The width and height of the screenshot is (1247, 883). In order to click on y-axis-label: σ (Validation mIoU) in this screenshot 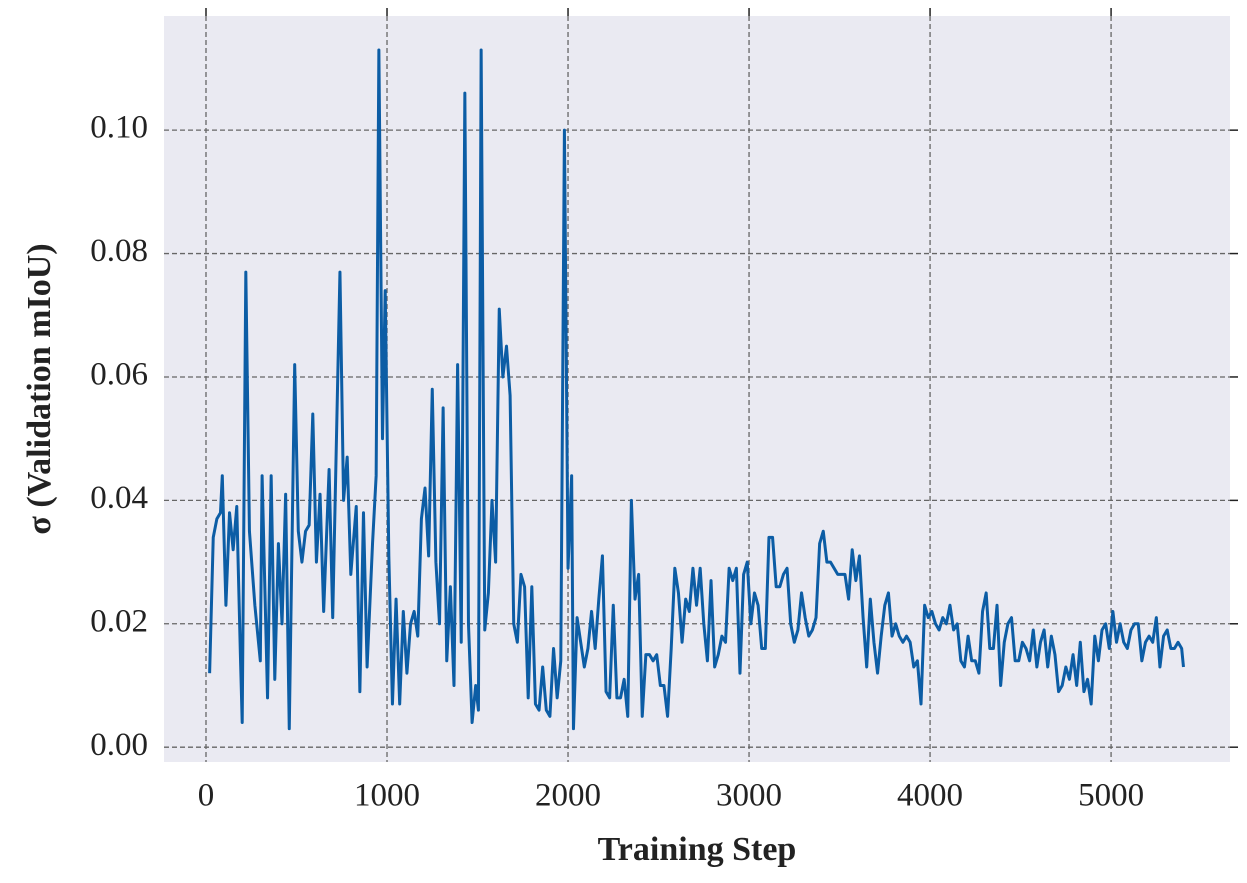, I will do `click(39, 388)`.